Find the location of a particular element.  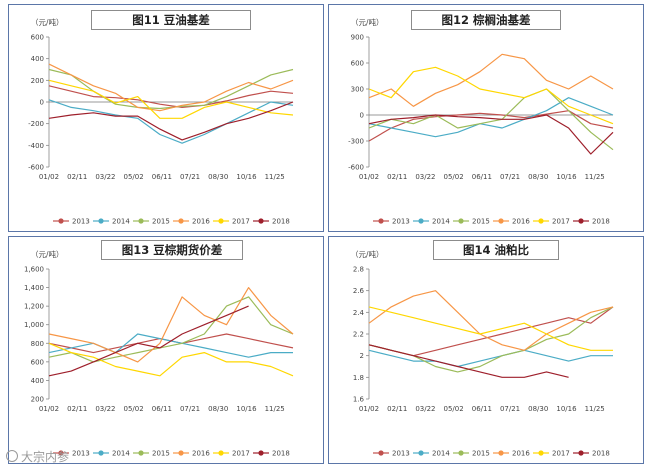

y-tick-label: 800 is located at coordinates (37, 344).